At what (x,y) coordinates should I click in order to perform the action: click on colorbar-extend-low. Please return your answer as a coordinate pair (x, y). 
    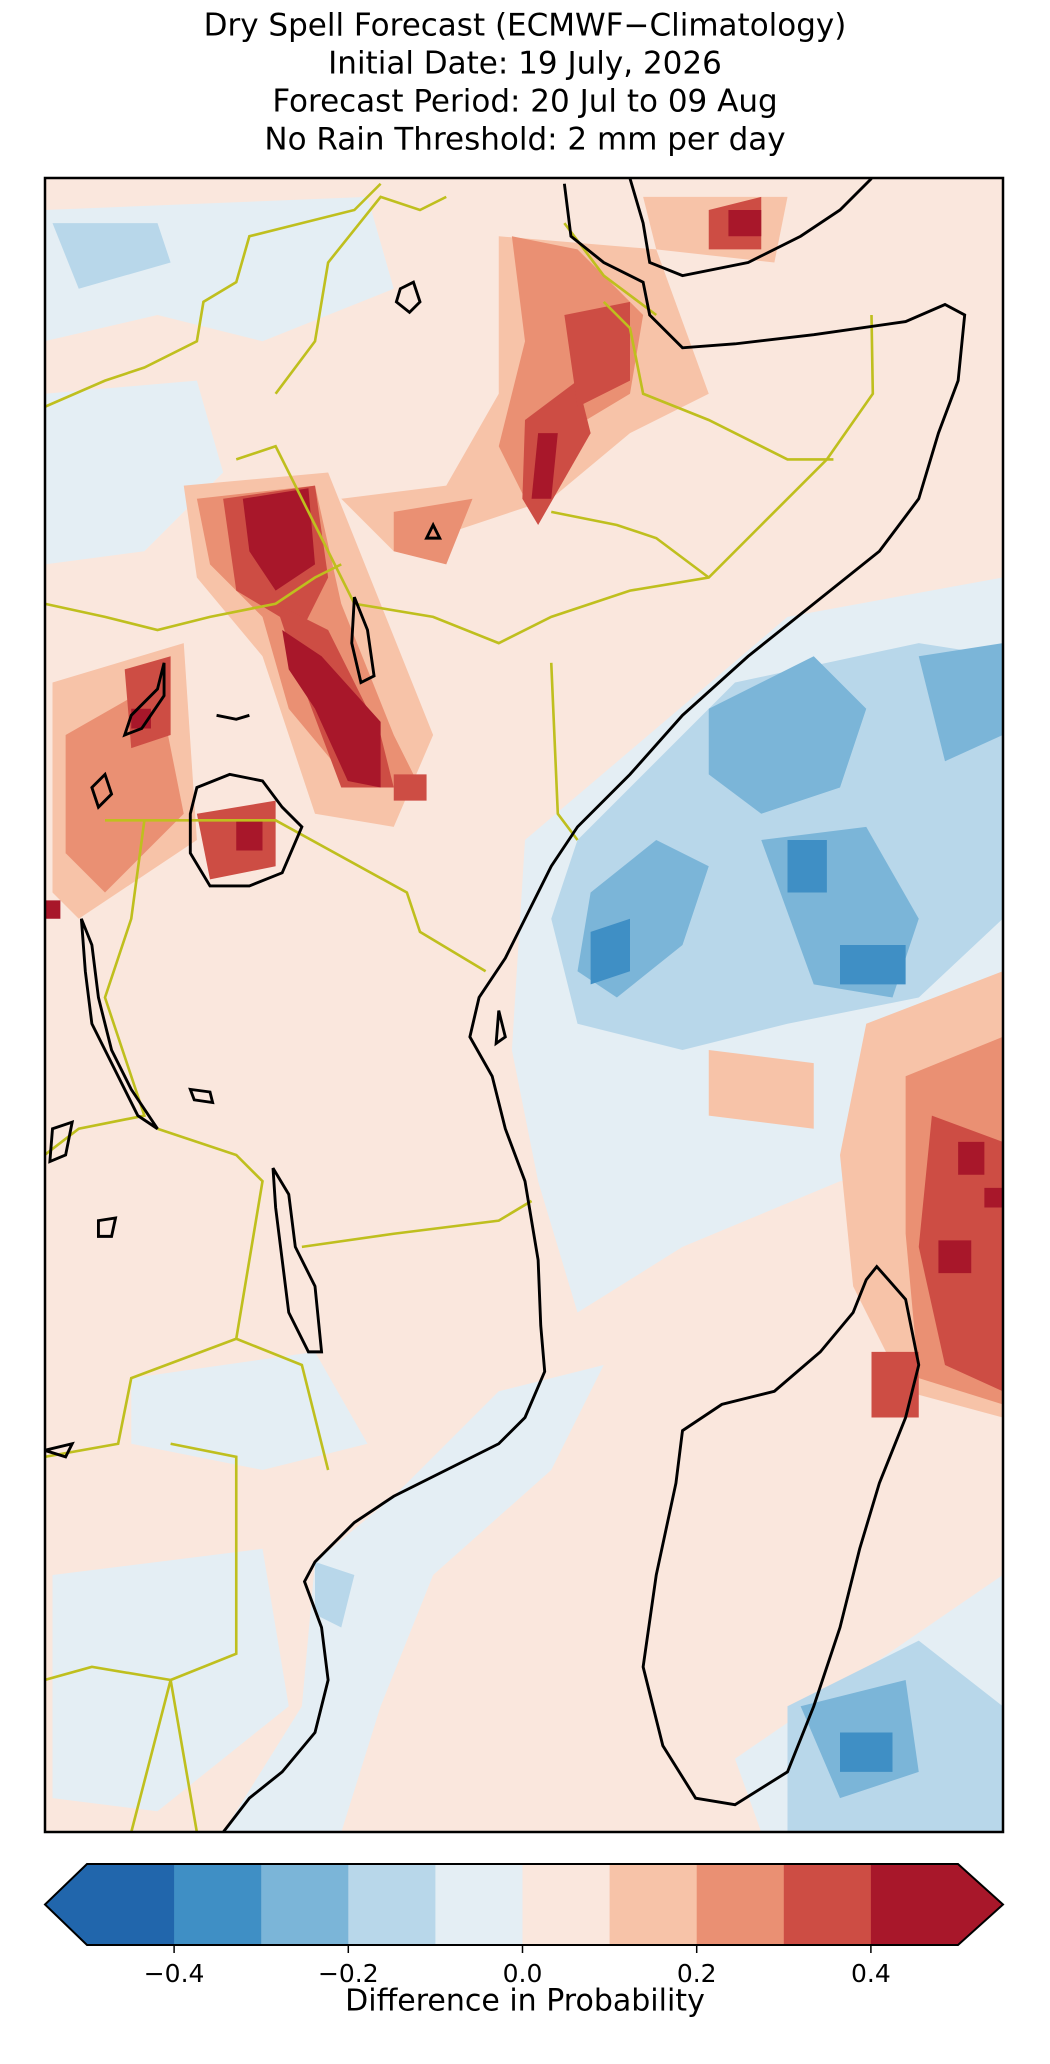
    Looking at the image, I should click on (66, 1904).